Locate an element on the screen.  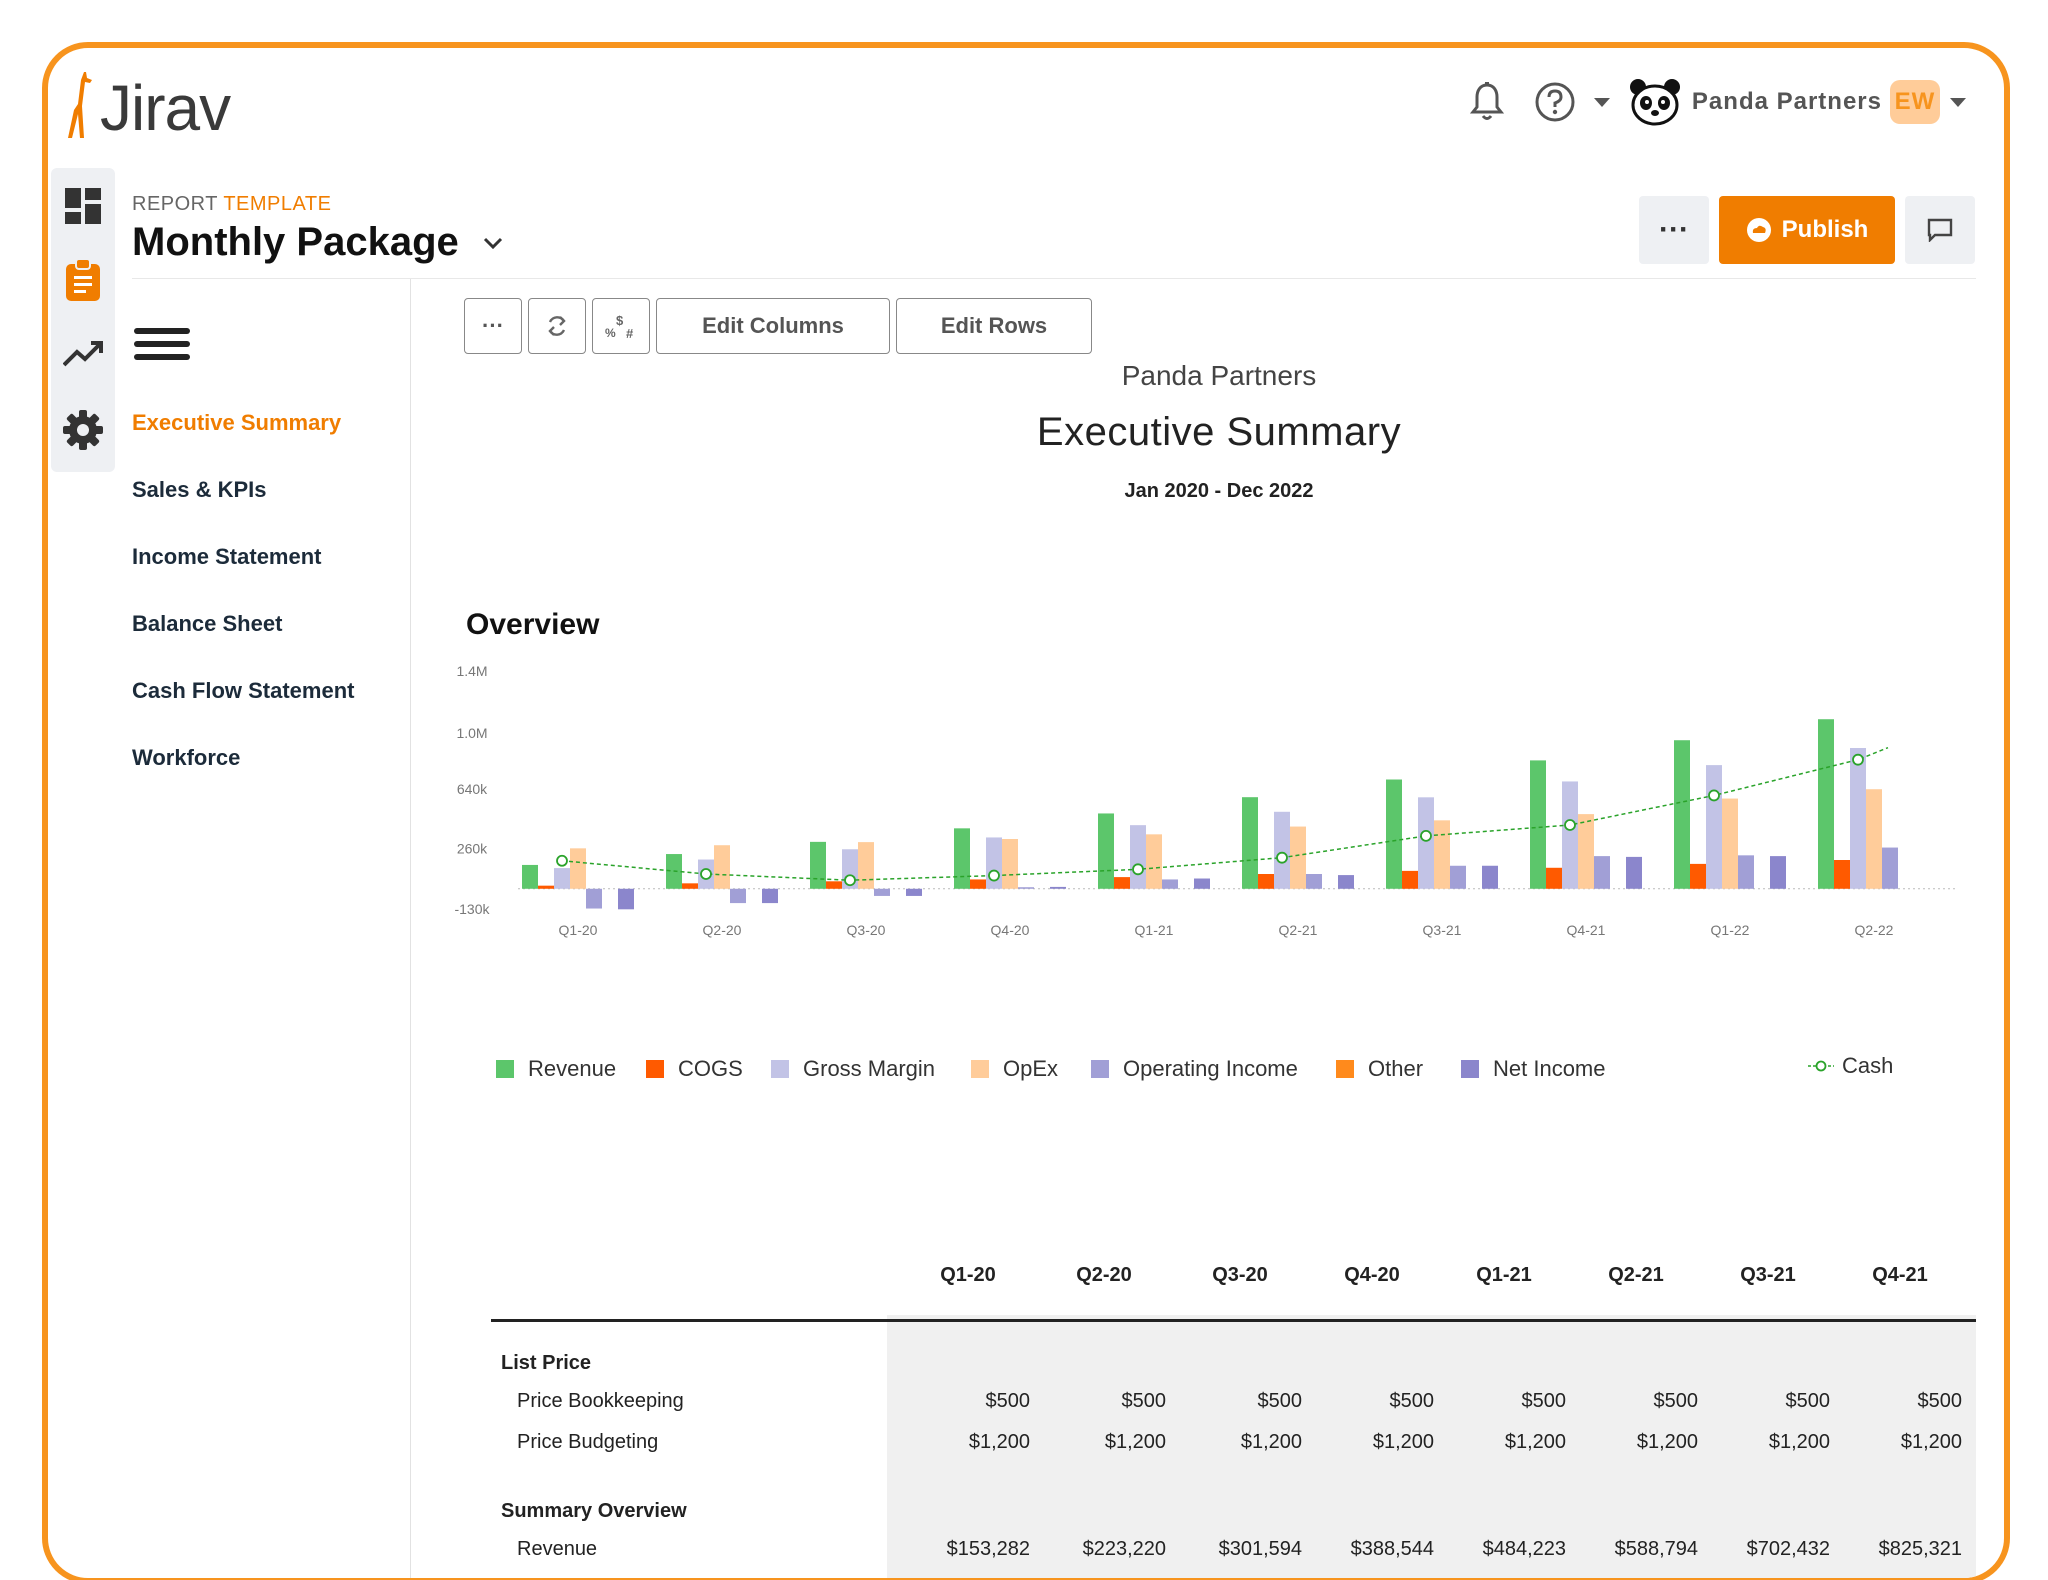
legend-item-other: Other is located at coordinates (1379, 1069).